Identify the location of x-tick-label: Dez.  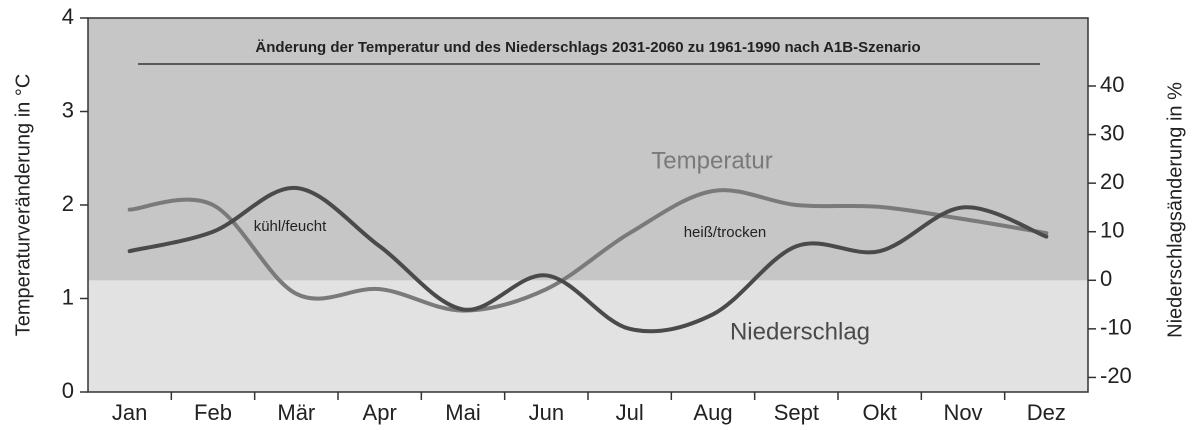
(1046, 412).